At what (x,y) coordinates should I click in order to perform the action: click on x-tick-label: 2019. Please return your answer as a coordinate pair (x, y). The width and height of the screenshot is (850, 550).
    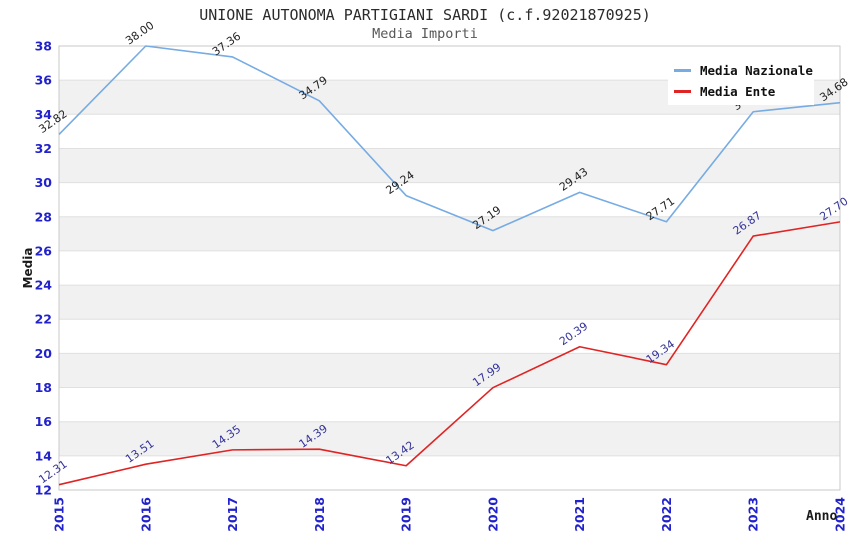
    Looking at the image, I should click on (406, 514).